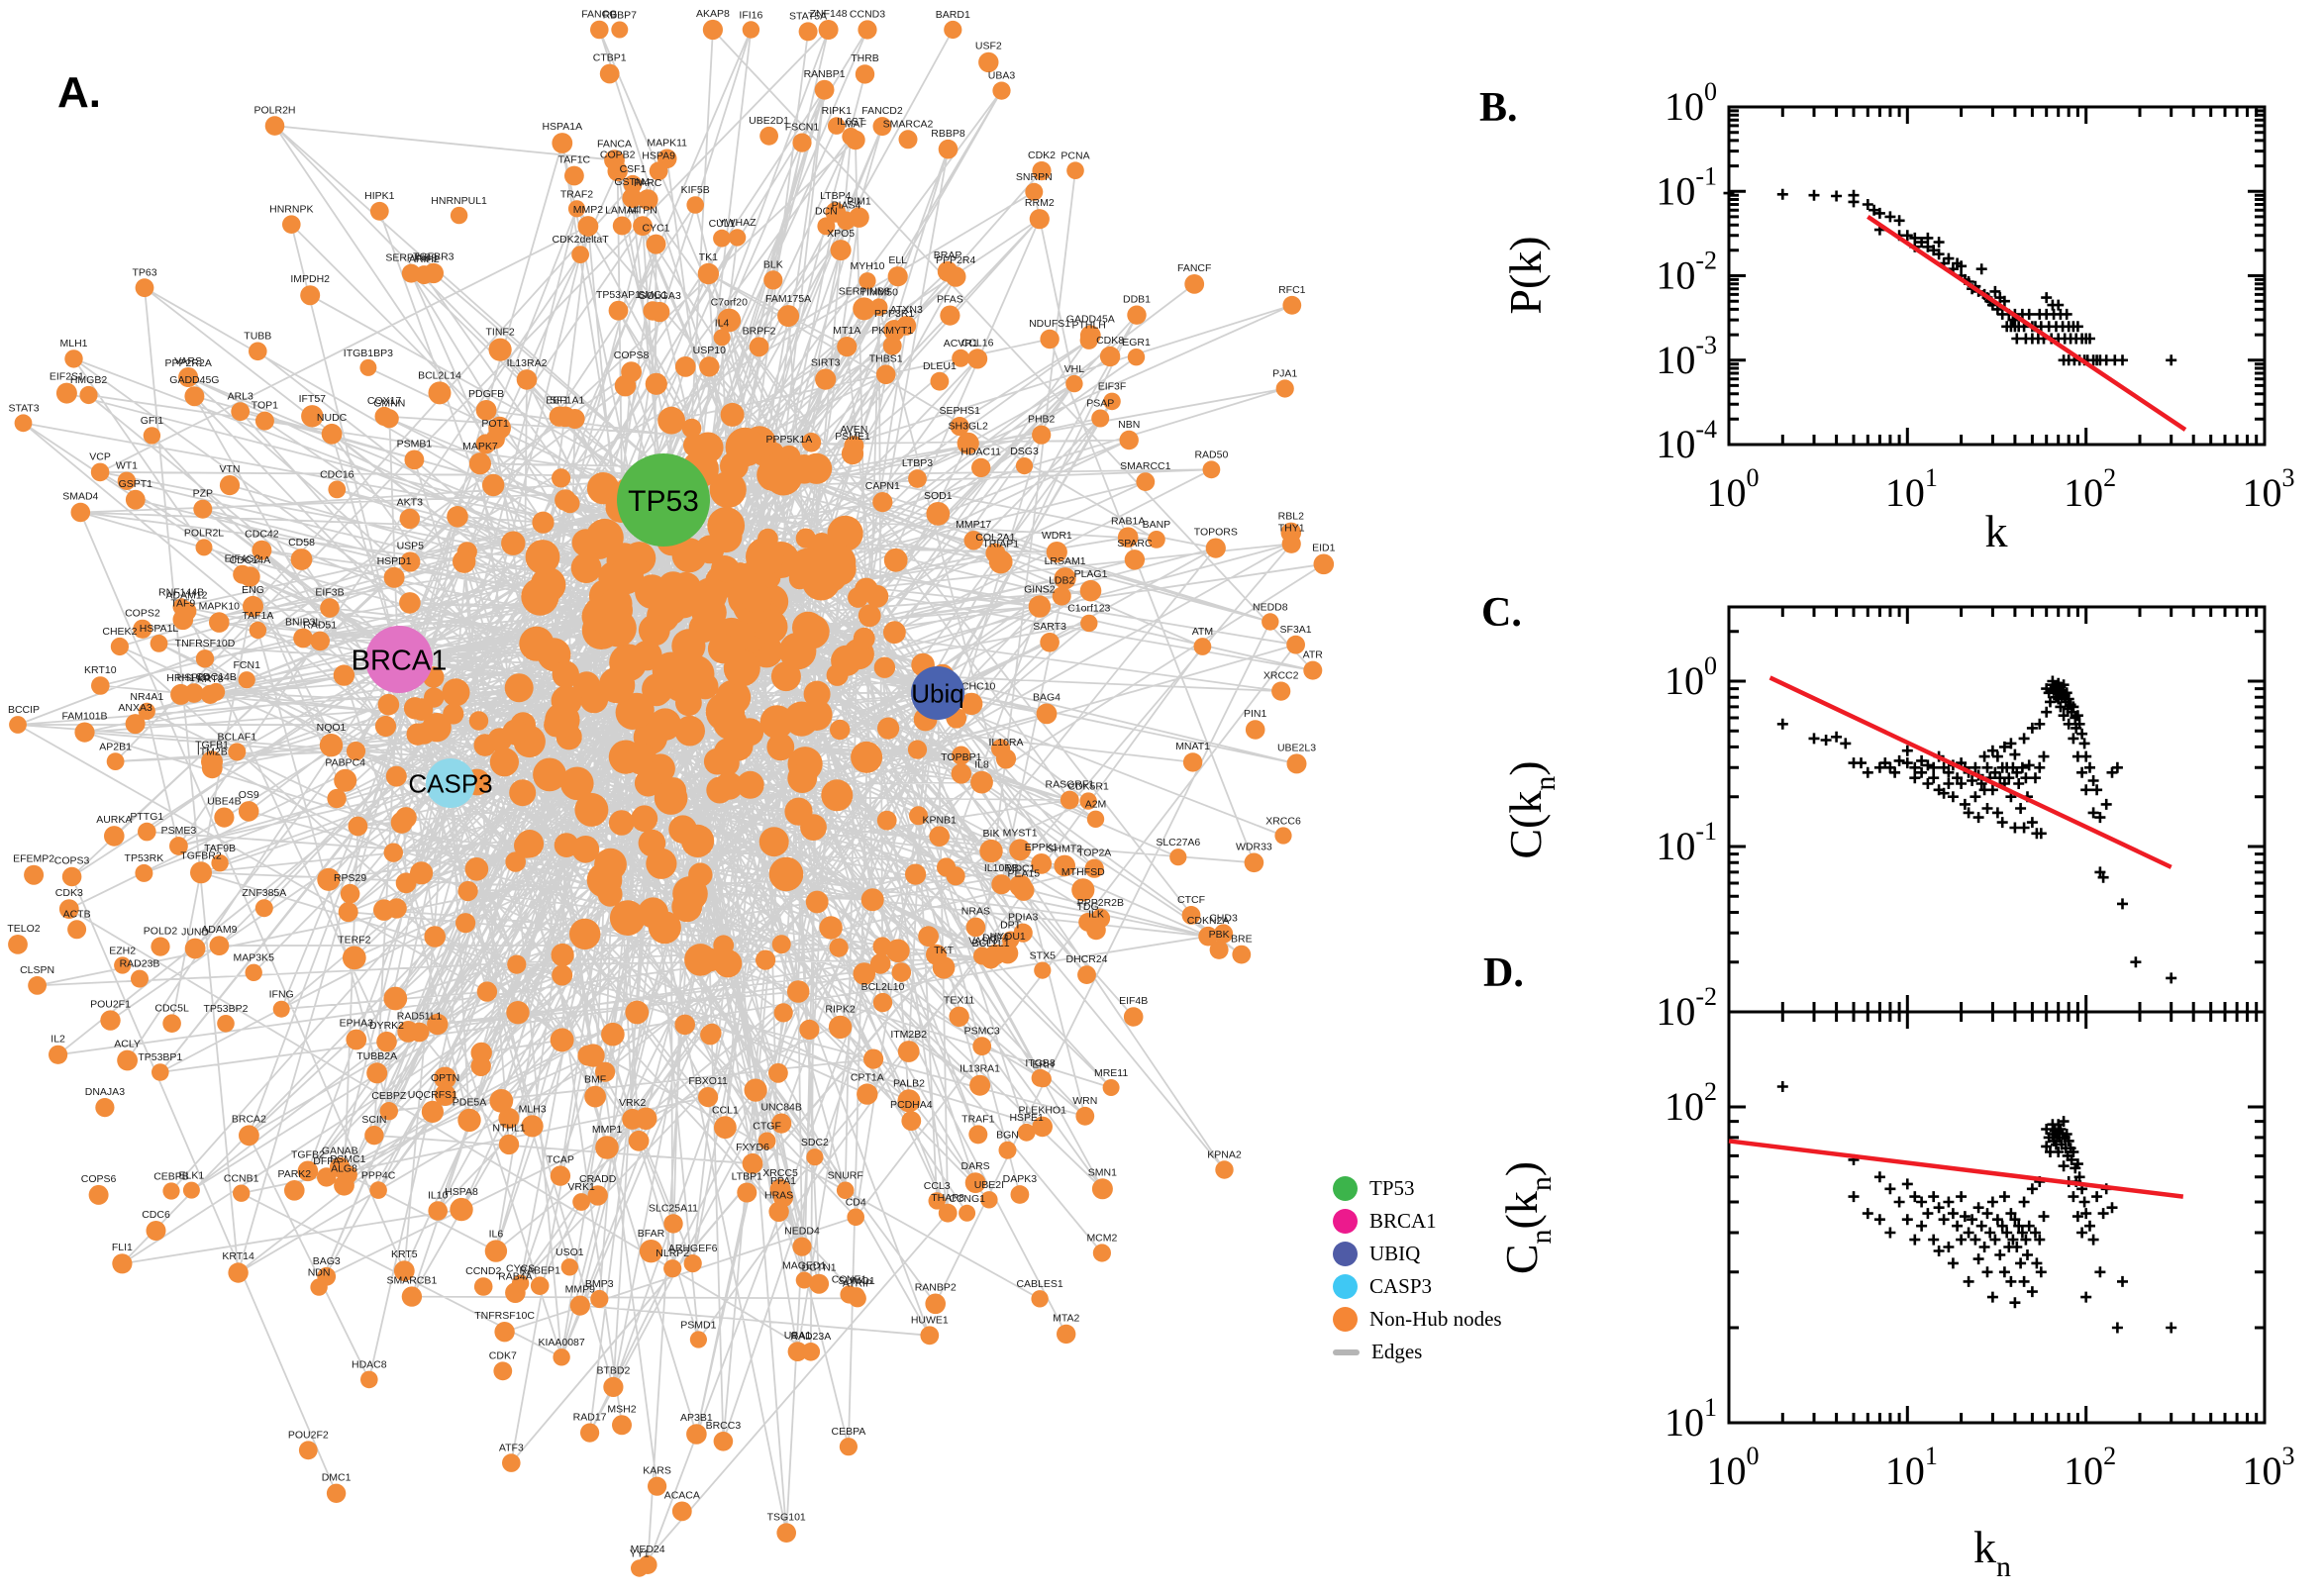 Image resolution: width=2323 pixels, height=1596 pixels. I want to click on gene-label: SMARCC1, so click(1145, 466).